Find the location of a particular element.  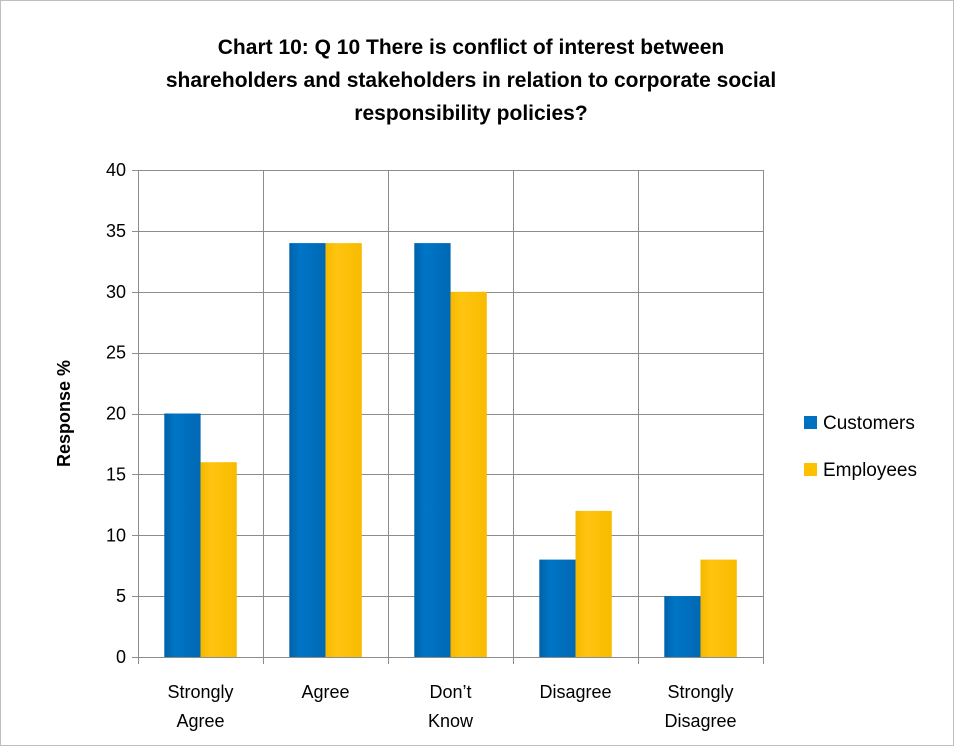

legend-swatch-customers is located at coordinates (810, 422).